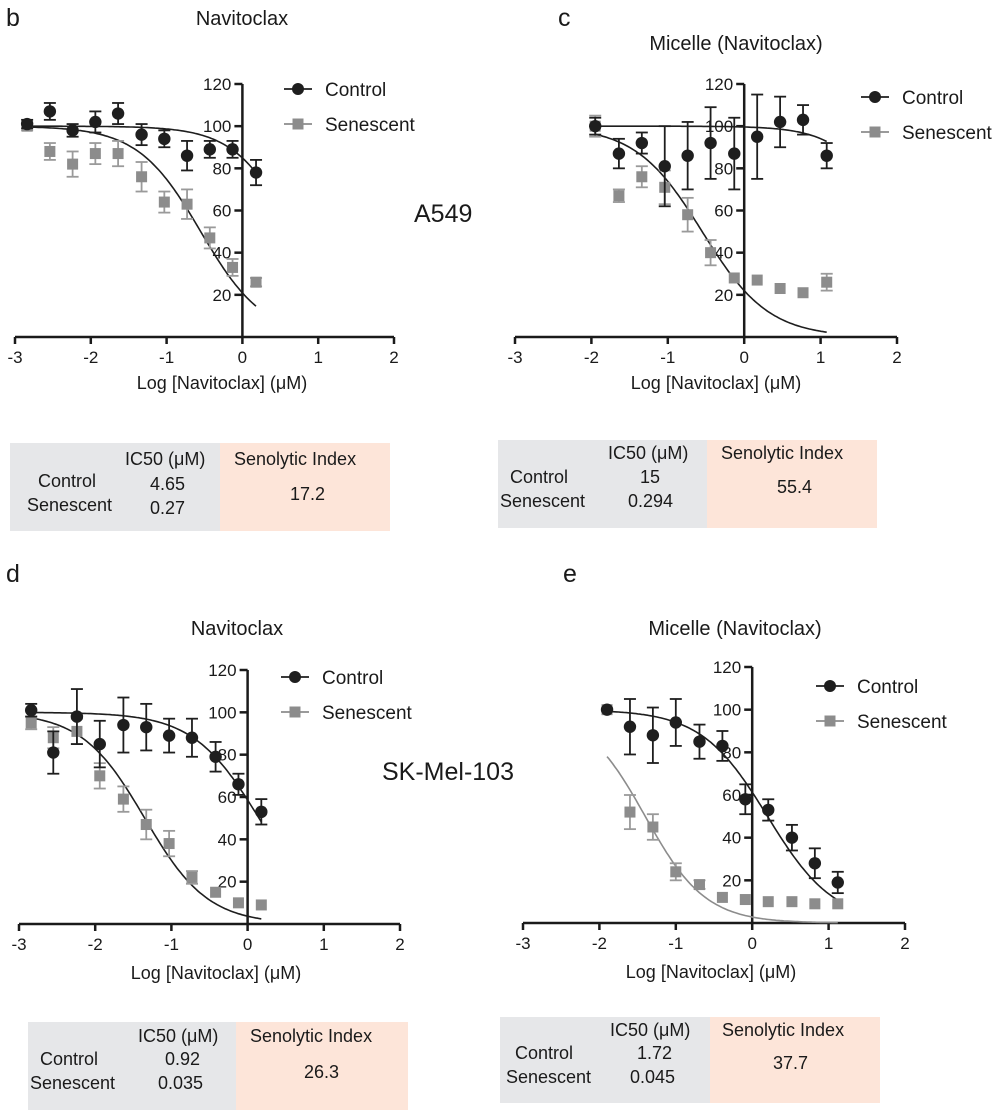 The height and width of the screenshot is (1116, 1000). Describe the element at coordinates (723, 211) in the screenshot. I see `y-tick-label: 60` at that location.